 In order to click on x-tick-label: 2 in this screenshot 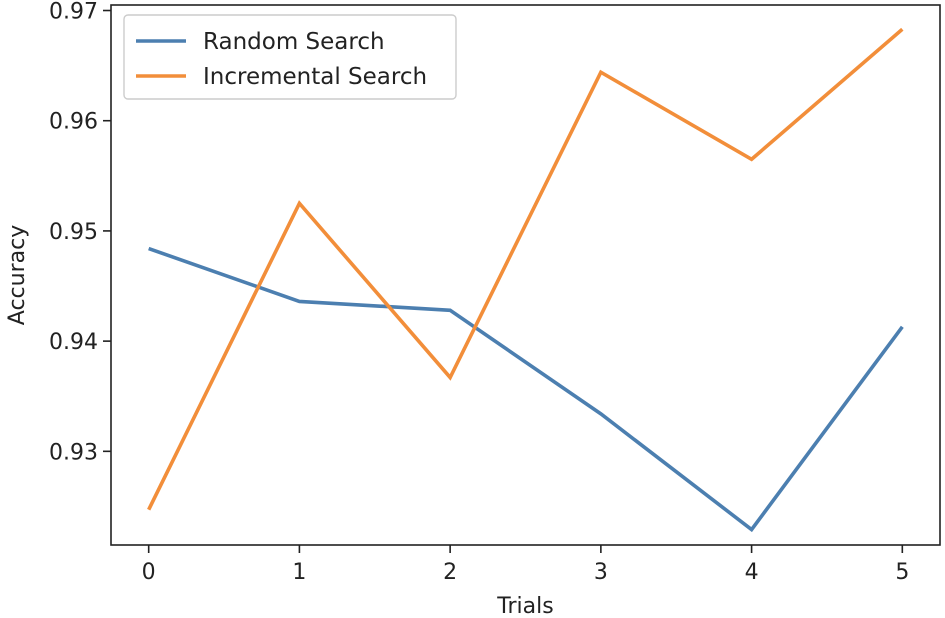, I will do `click(450, 572)`.